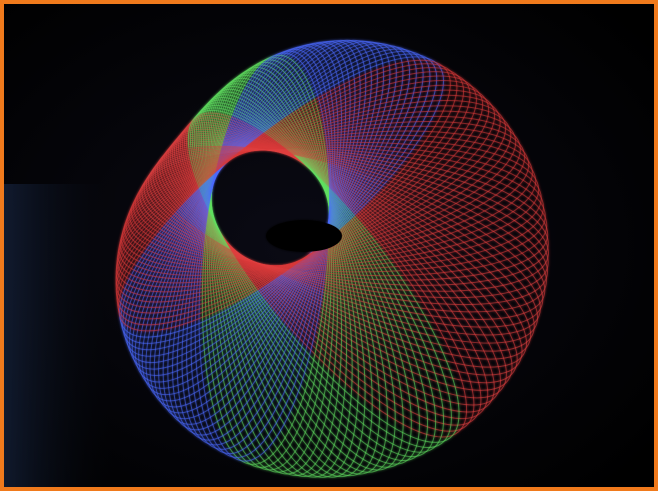 The image size is (658, 491). Describe the element at coordinates (304, 236) in the screenshot. I see `dark-center` at that location.